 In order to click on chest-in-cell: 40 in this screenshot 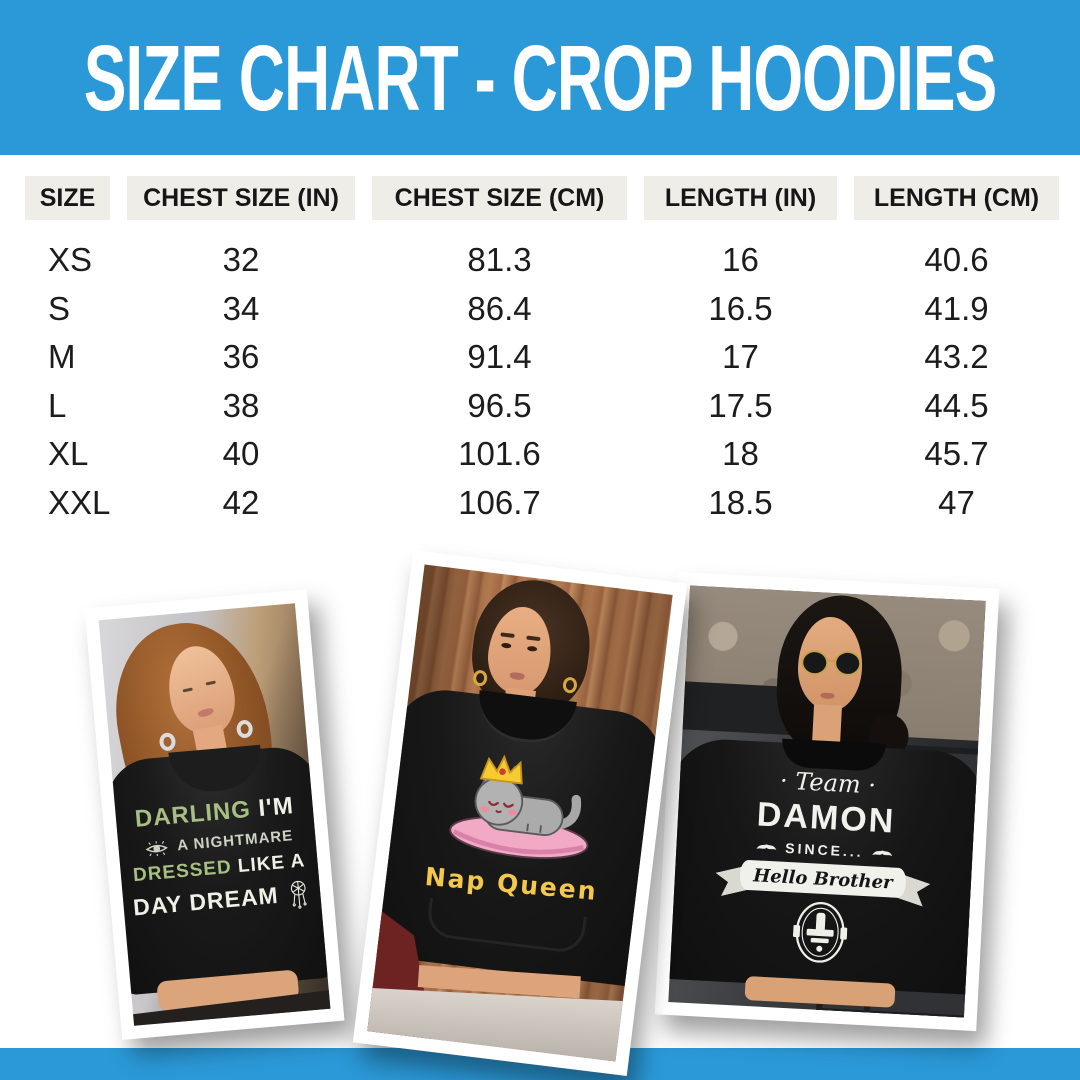, I will do `click(241, 454)`.